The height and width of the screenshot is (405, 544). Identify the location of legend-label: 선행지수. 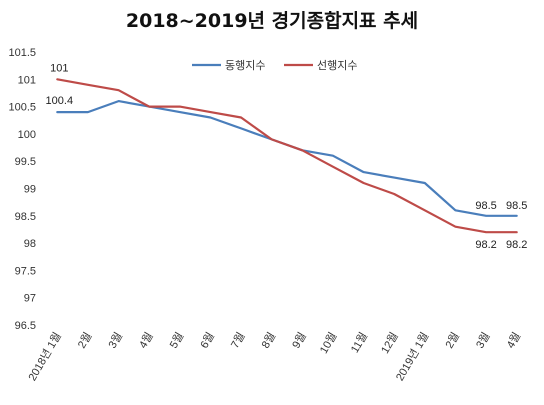
(337, 65).